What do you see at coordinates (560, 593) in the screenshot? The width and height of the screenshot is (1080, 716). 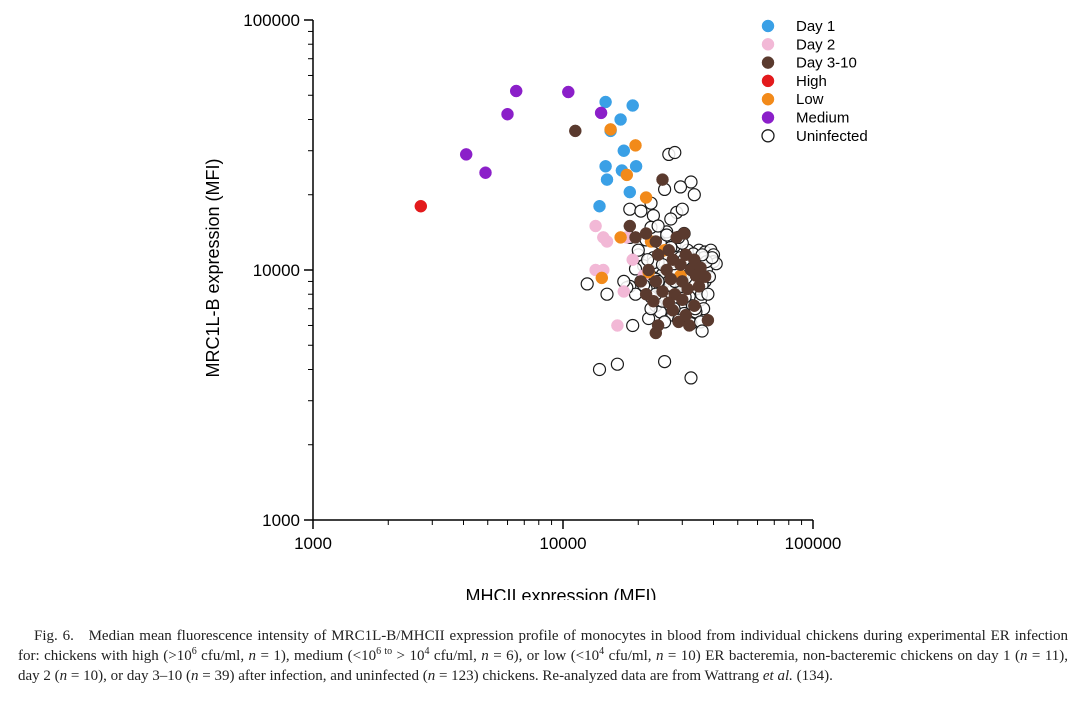 I see `x-axis-title: MHCII expression (MFI)` at bounding box center [560, 593].